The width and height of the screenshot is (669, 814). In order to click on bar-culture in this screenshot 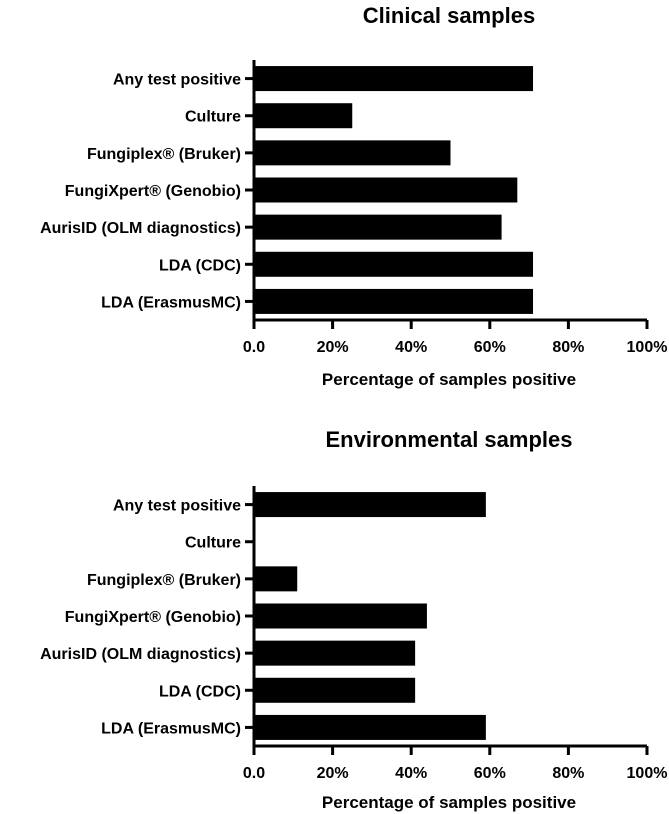, I will do `click(303, 116)`.